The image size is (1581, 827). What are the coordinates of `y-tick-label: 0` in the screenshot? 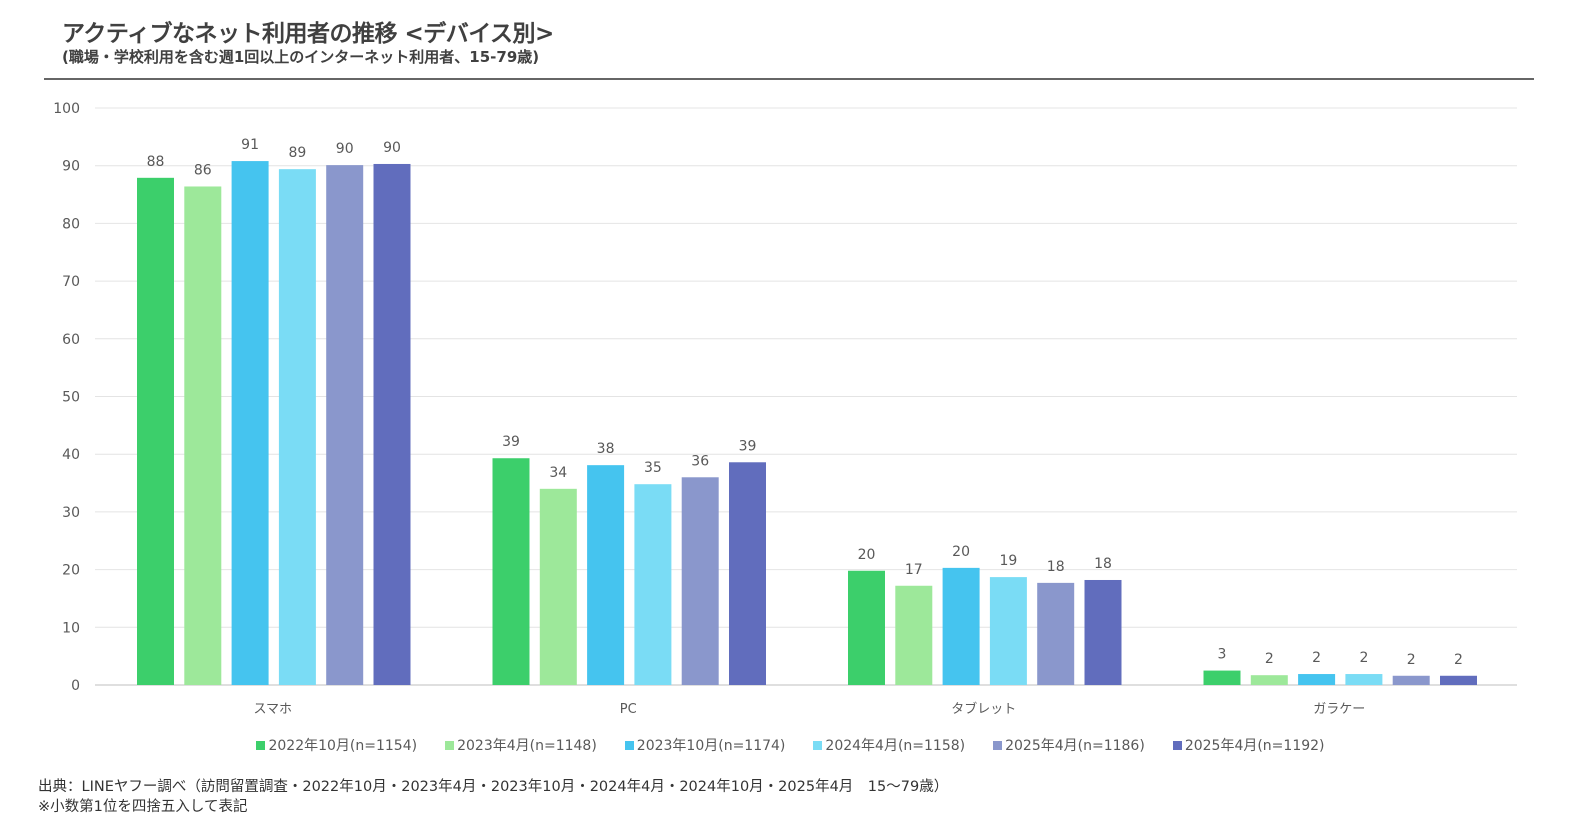 It's located at (75, 686).